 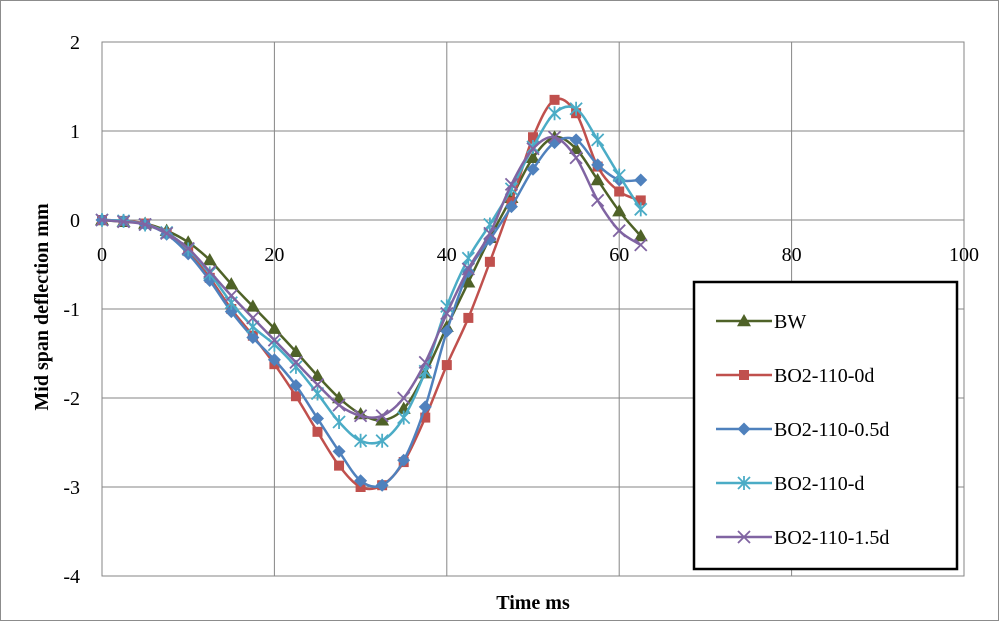 I want to click on y-tick-label-2: -2, so click(x=71, y=399).